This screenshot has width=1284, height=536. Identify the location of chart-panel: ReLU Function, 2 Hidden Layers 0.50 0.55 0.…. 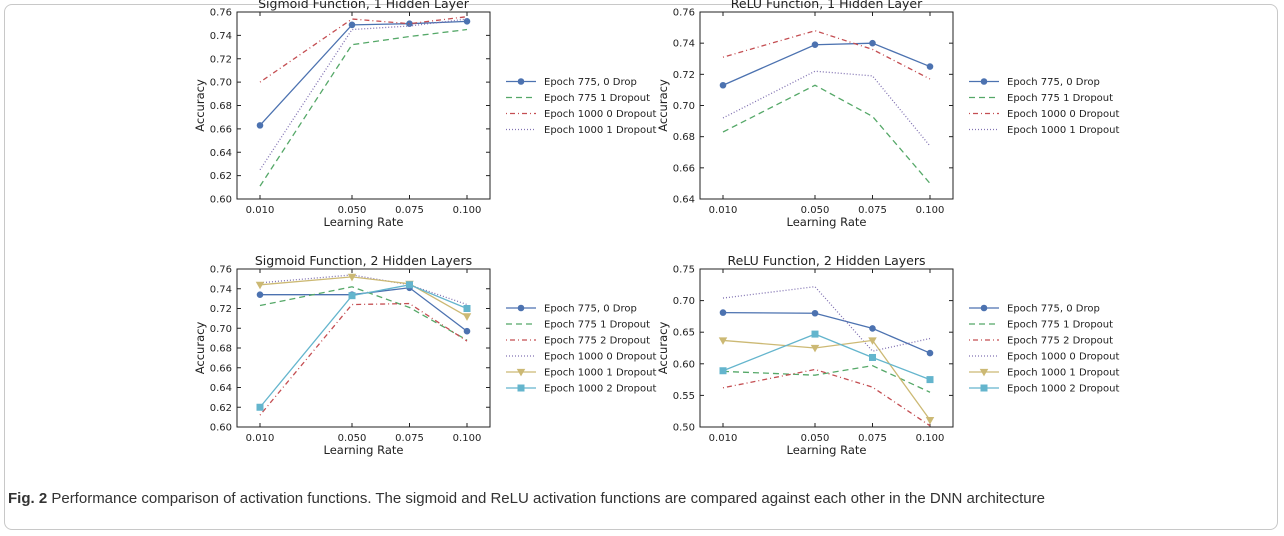
(887, 355).